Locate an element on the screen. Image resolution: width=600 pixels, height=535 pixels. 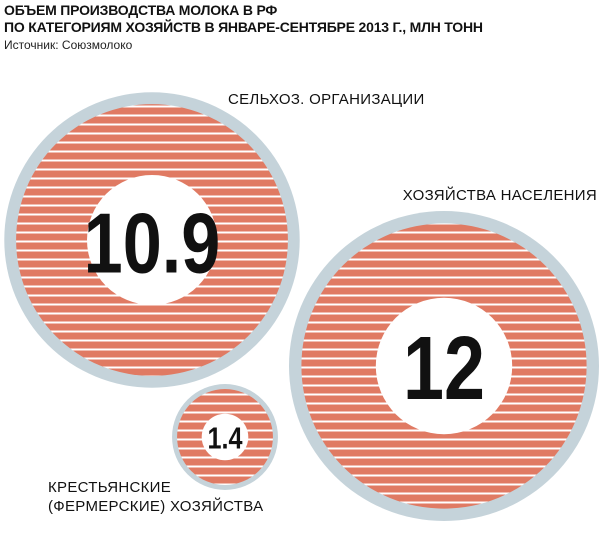
source: Источник: Союзмолоко is located at coordinates (68, 45).